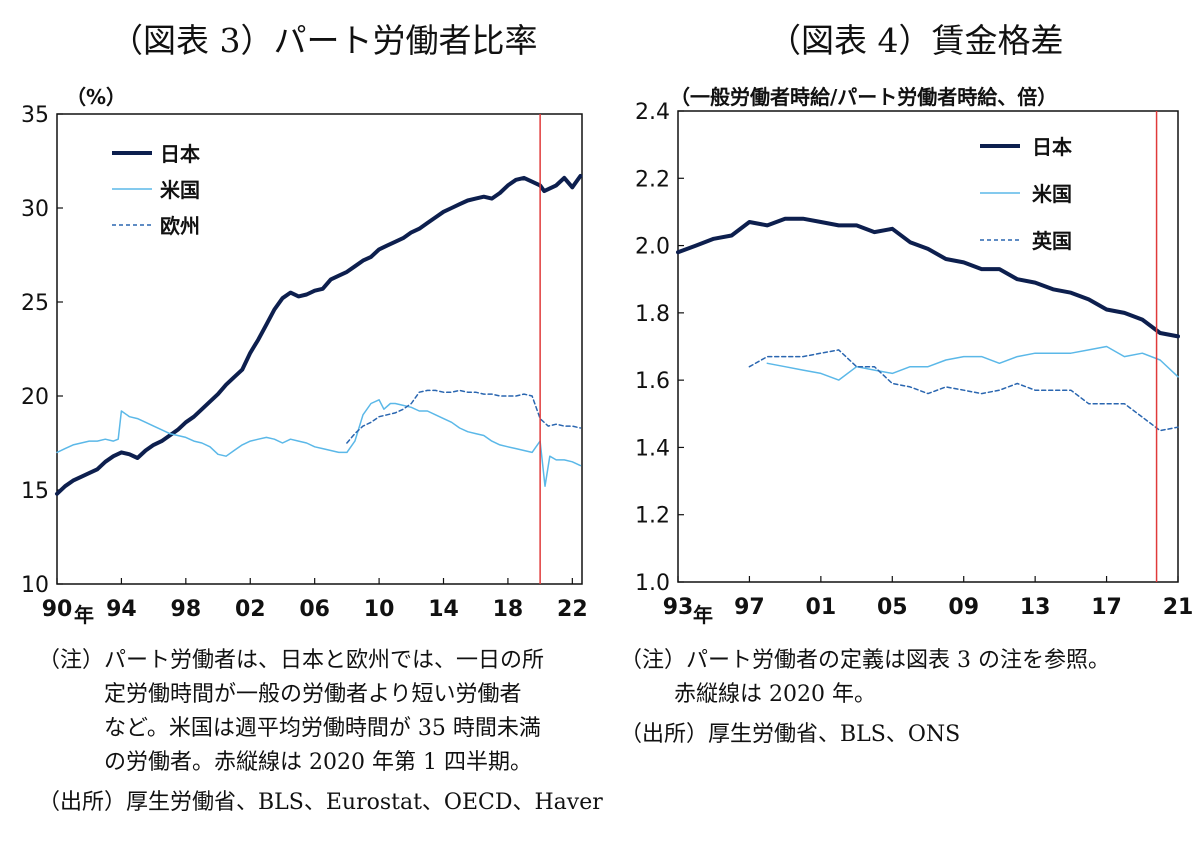 This screenshot has width=1200, height=843. What do you see at coordinates (821, 607) in the screenshot?
I see `x-tick-label: 01` at bounding box center [821, 607].